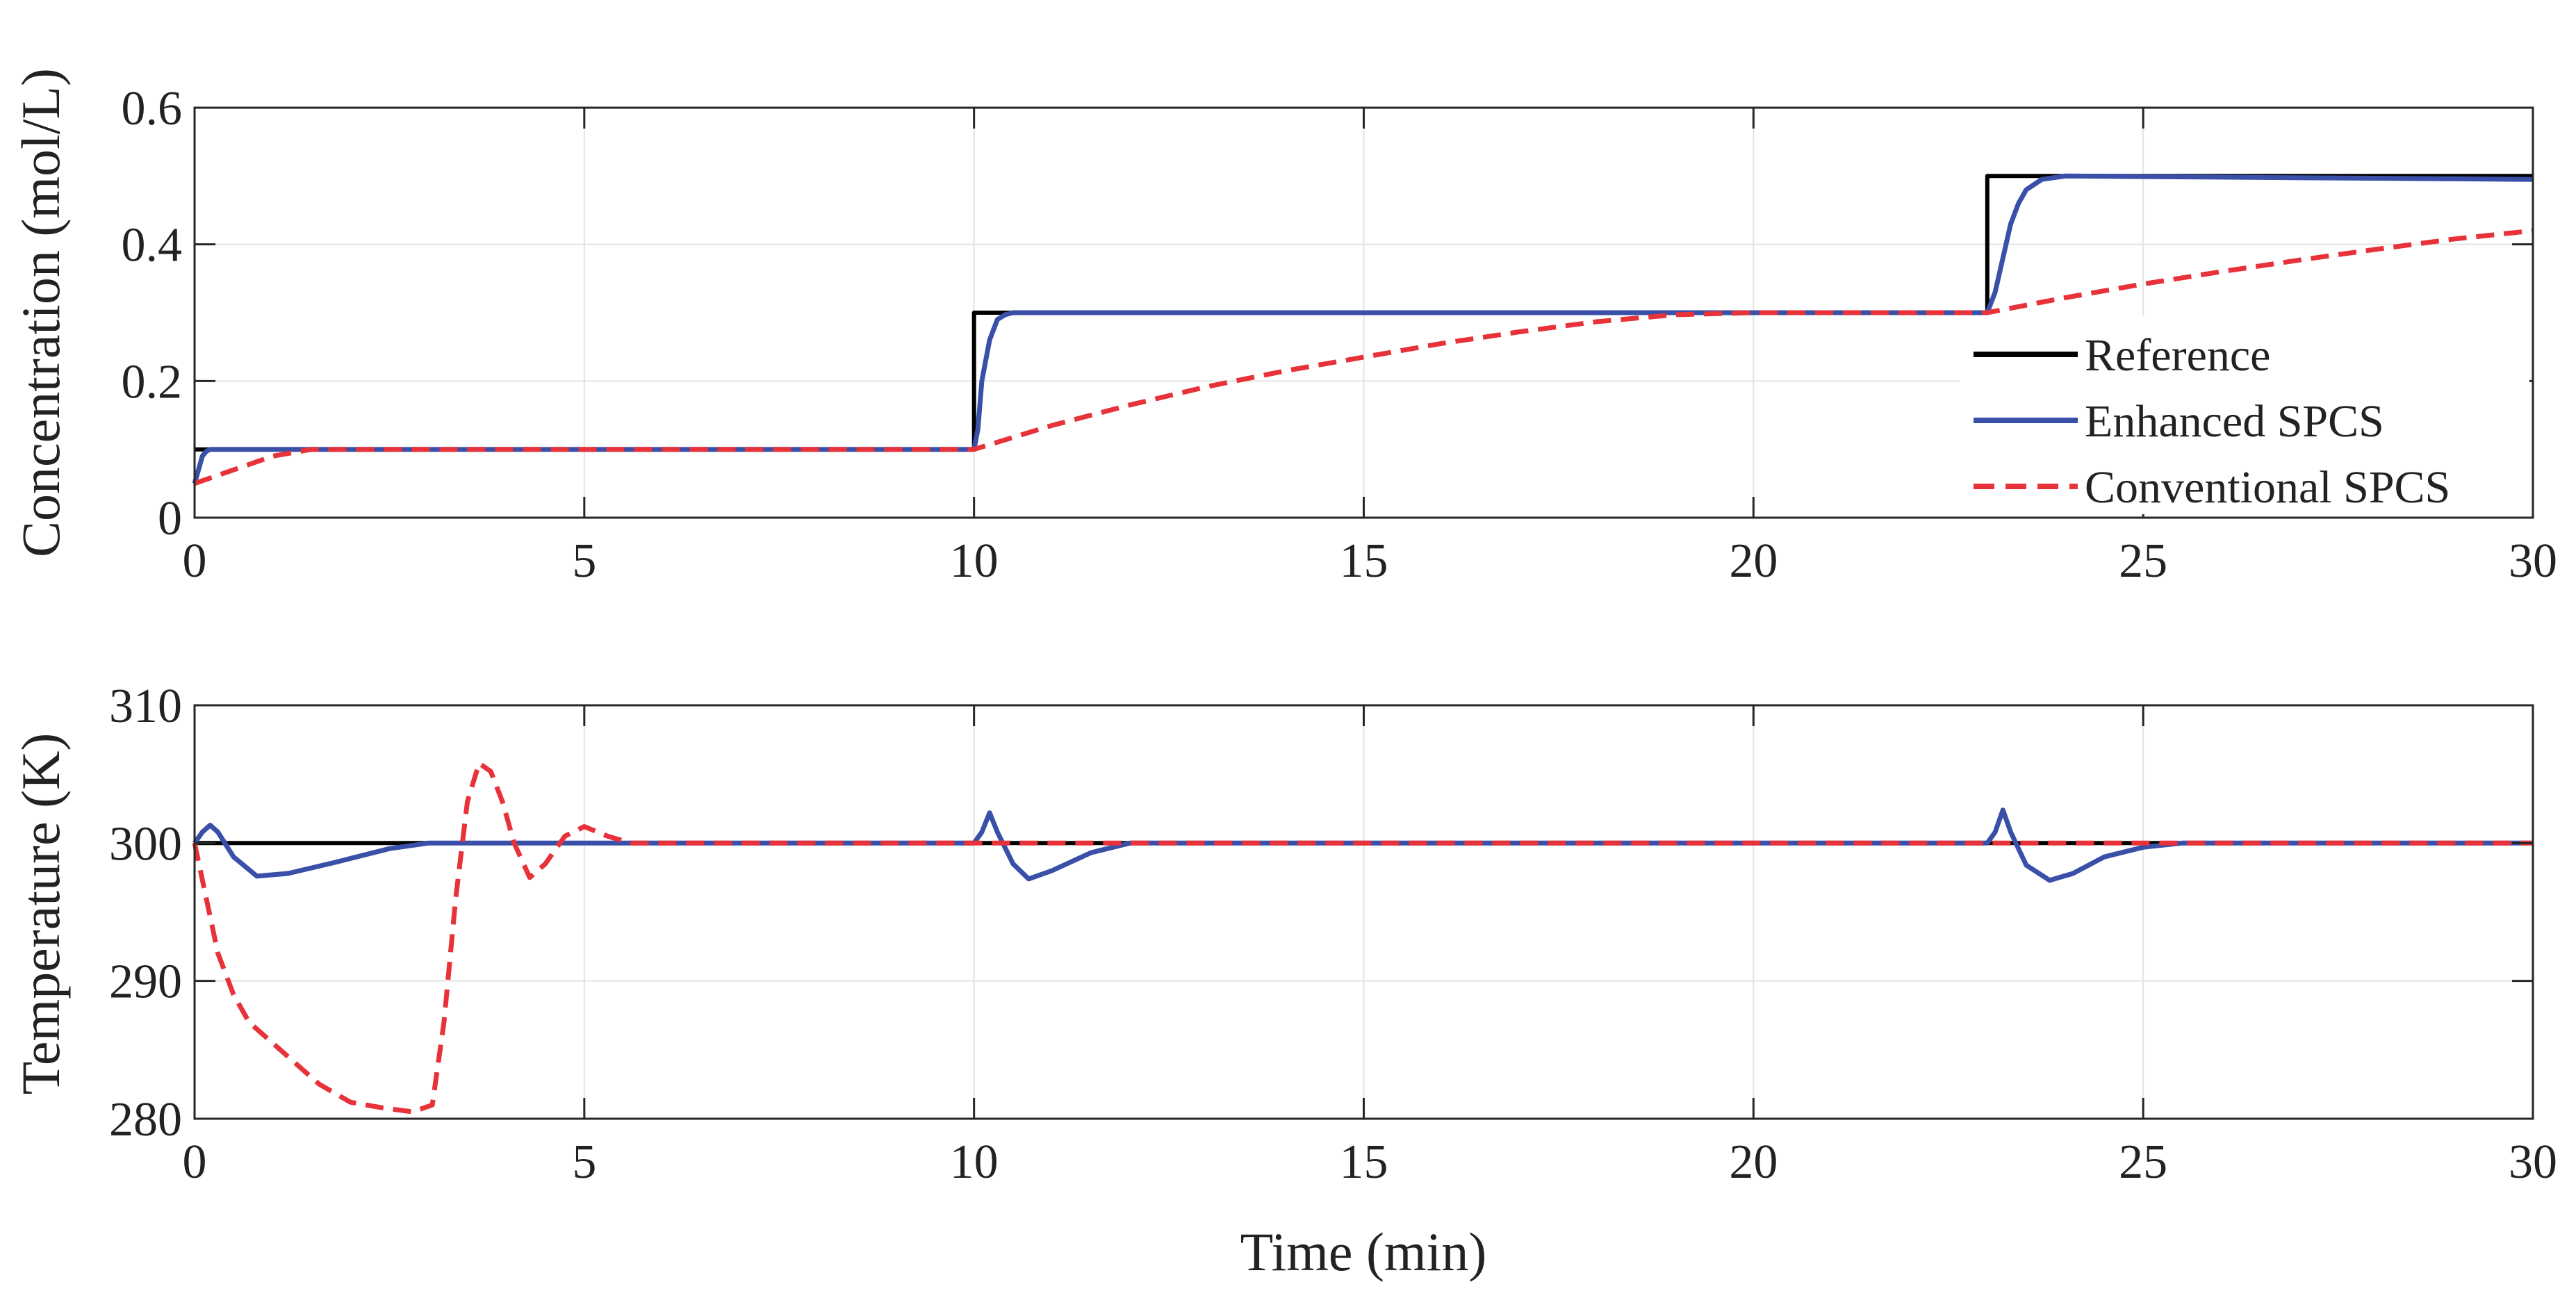 The width and height of the screenshot is (2576, 1298). What do you see at coordinates (195, 561) in the screenshot?
I see `concentration-x-tick-label: 0` at bounding box center [195, 561].